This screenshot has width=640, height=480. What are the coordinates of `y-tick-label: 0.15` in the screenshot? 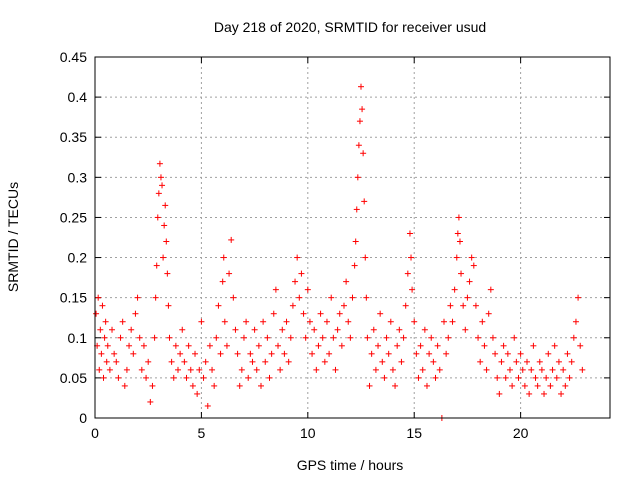 It's located at (73, 298).